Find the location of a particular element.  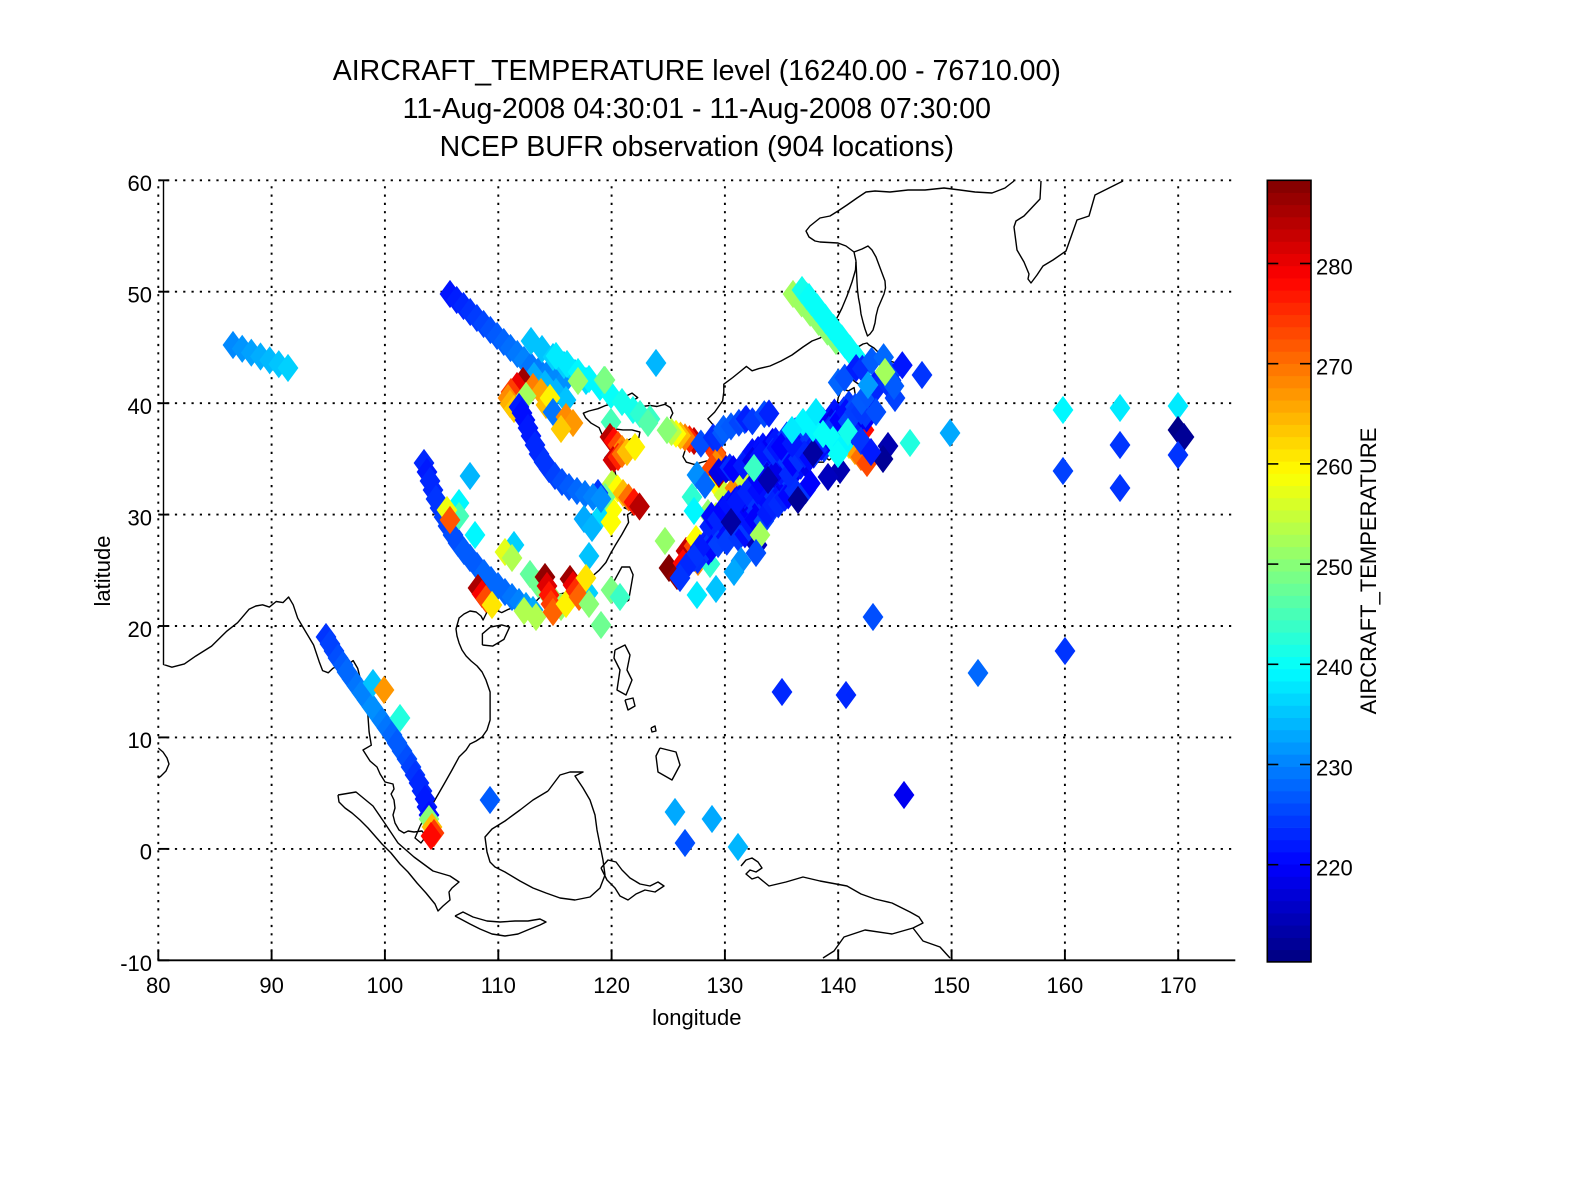

svg-text: 90 is located at coordinates (271, 985).